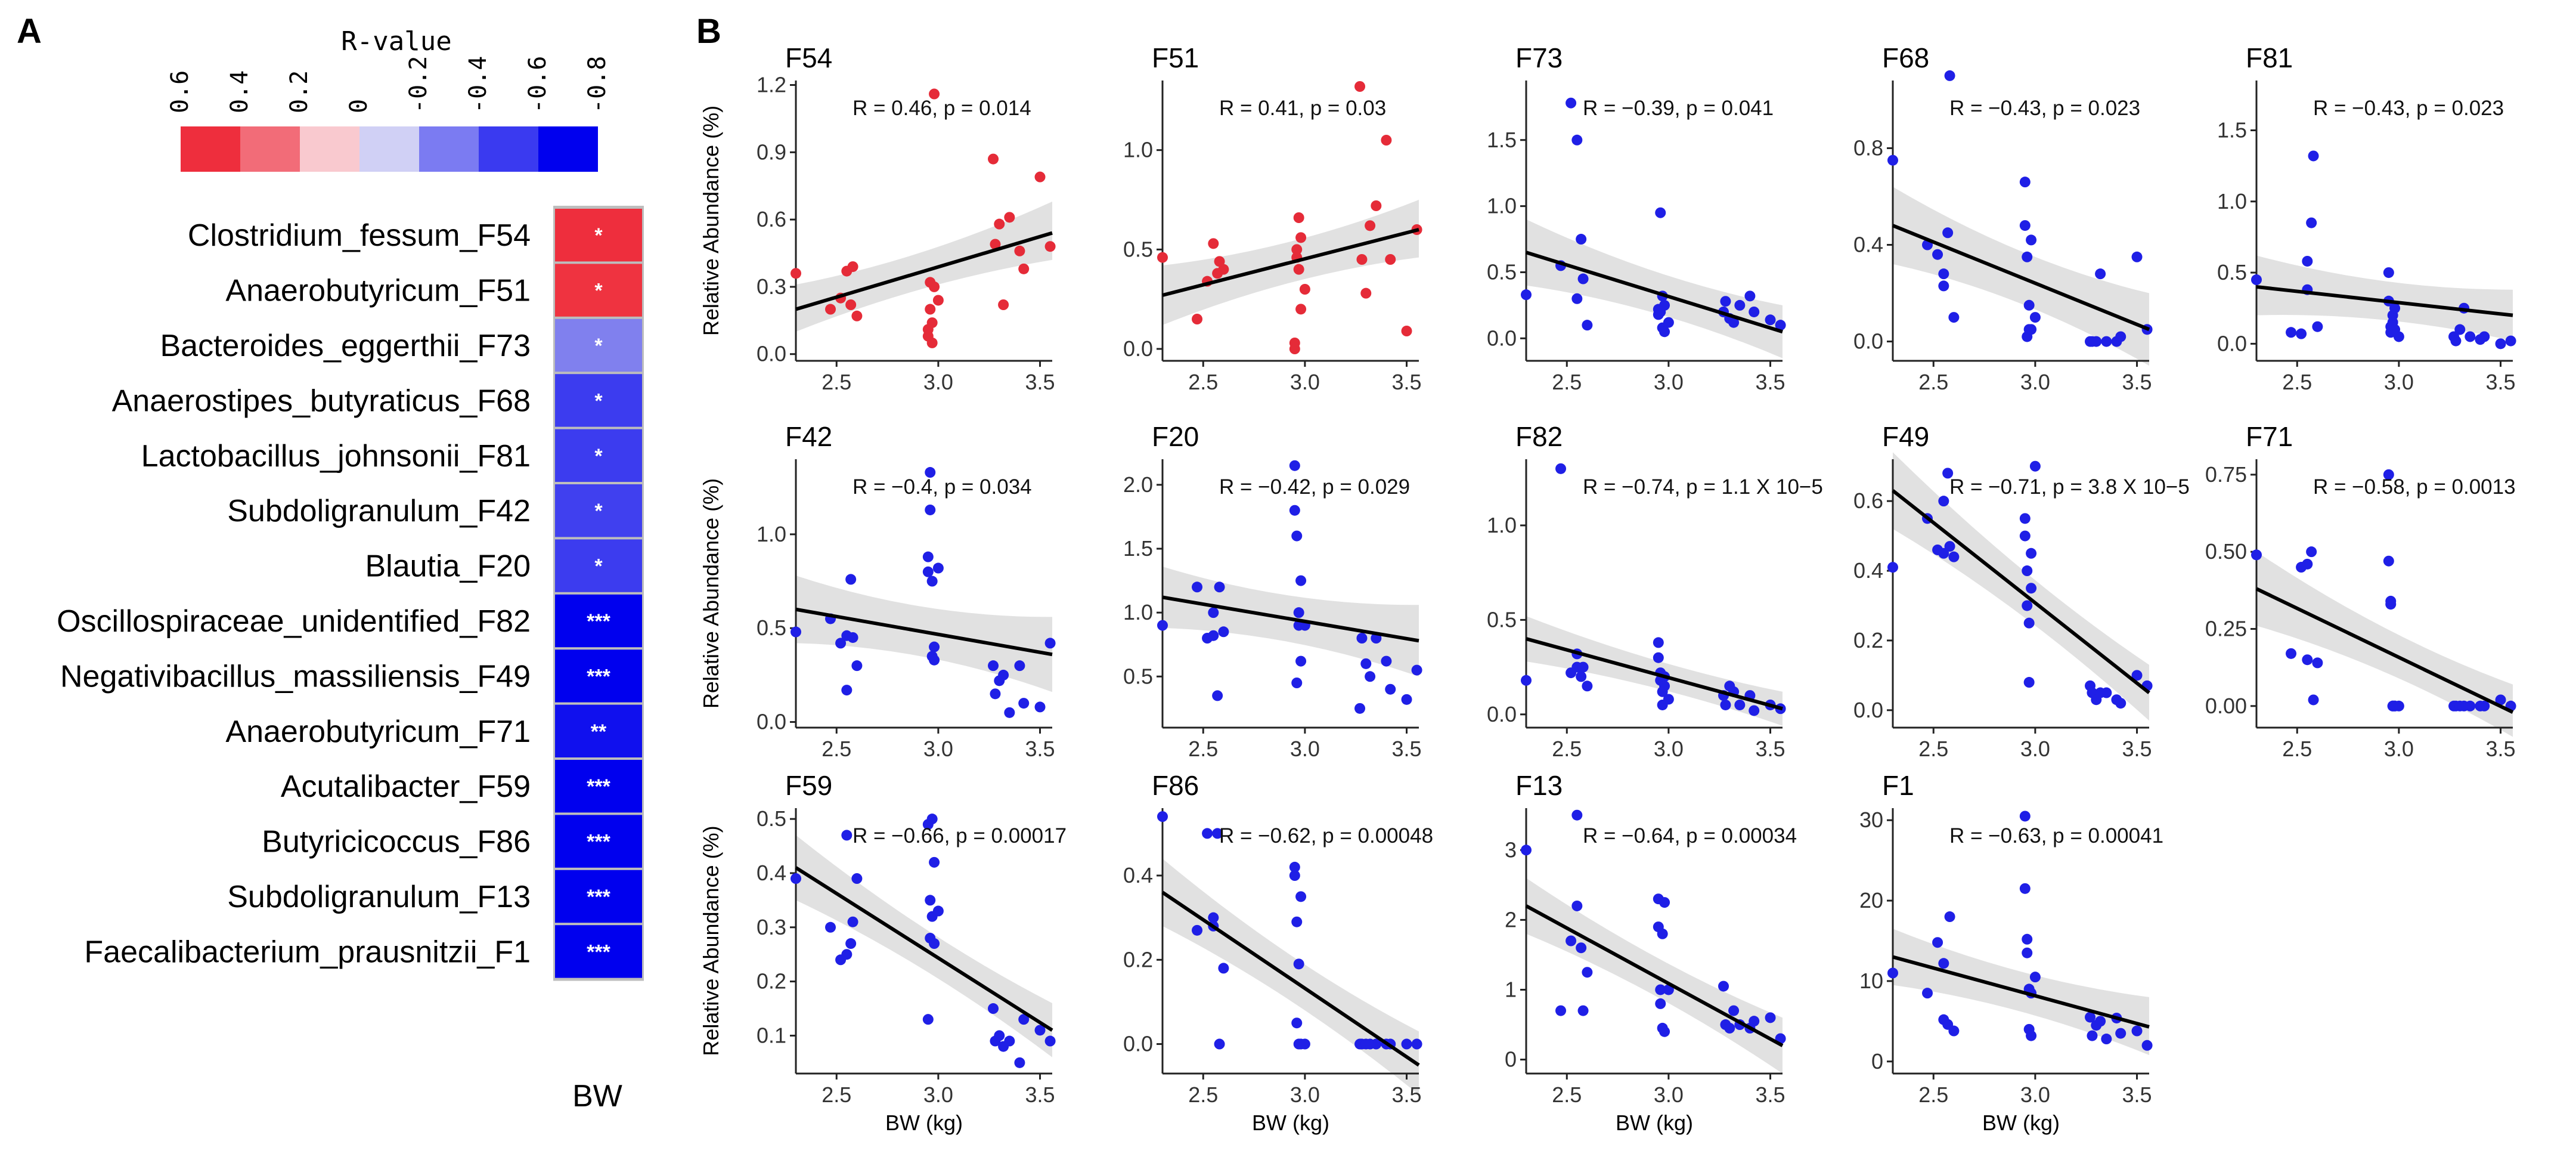  I want to click on panel-title: F1, so click(1898, 785).